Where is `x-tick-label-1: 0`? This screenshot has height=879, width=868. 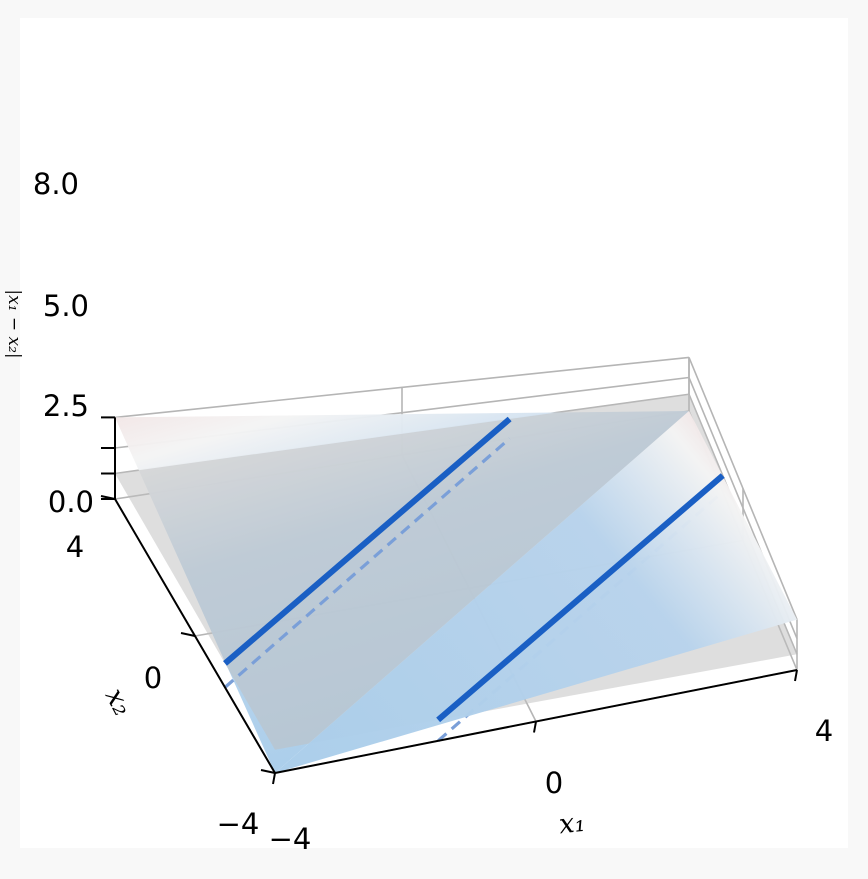 x-tick-label-1: 0 is located at coordinates (554, 783).